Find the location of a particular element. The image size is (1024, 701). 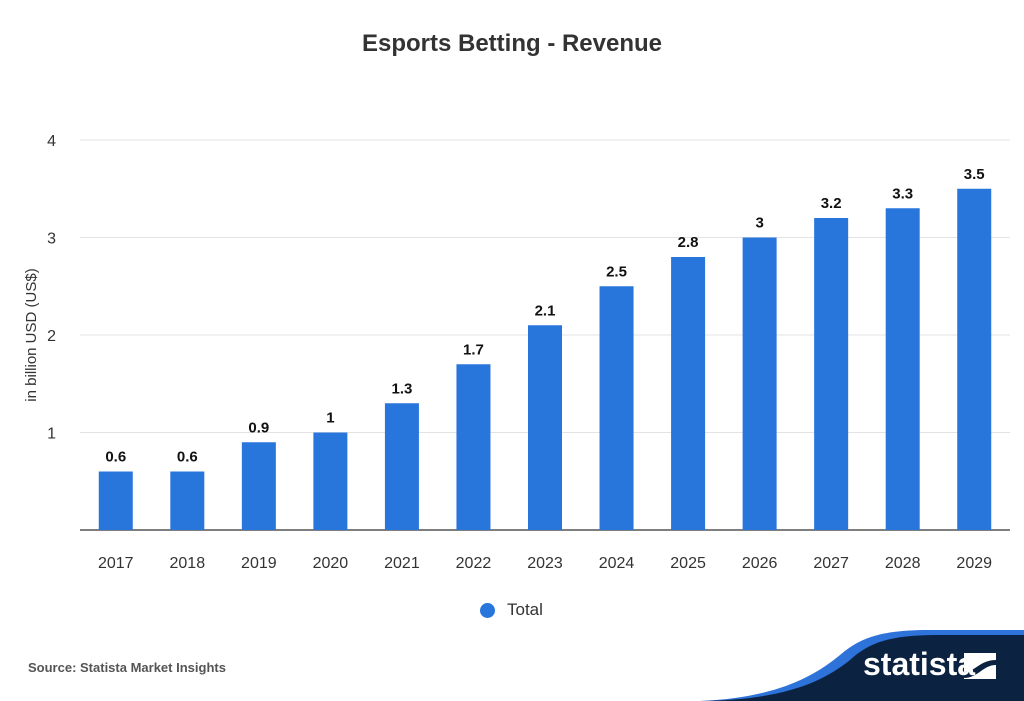

legend: Total is located at coordinates (511, 610).